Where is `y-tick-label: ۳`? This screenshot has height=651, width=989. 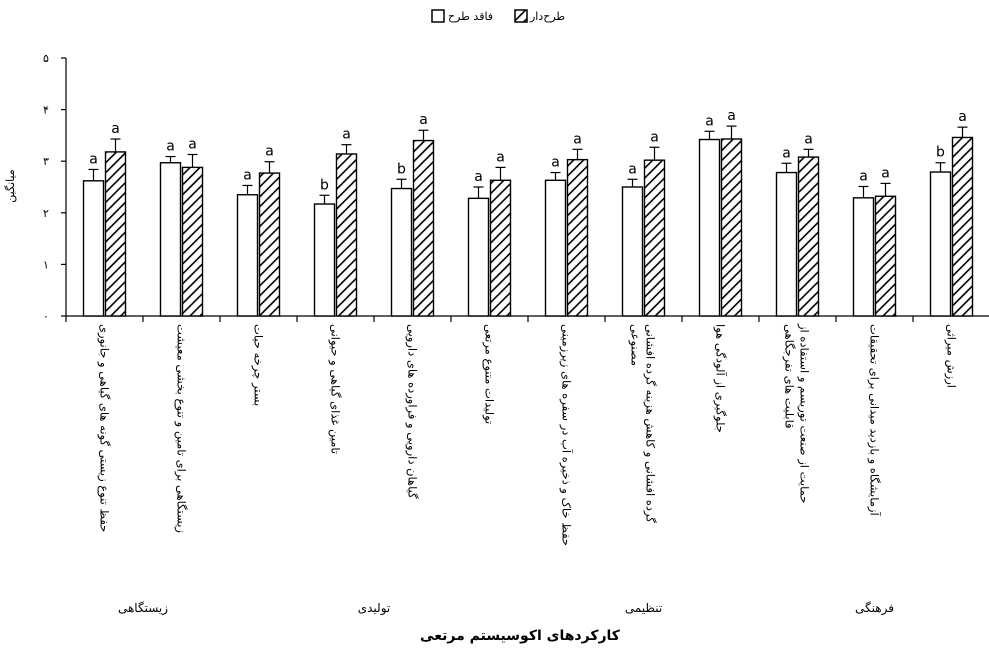
y-tick-label: ۳ is located at coordinates (46, 161).